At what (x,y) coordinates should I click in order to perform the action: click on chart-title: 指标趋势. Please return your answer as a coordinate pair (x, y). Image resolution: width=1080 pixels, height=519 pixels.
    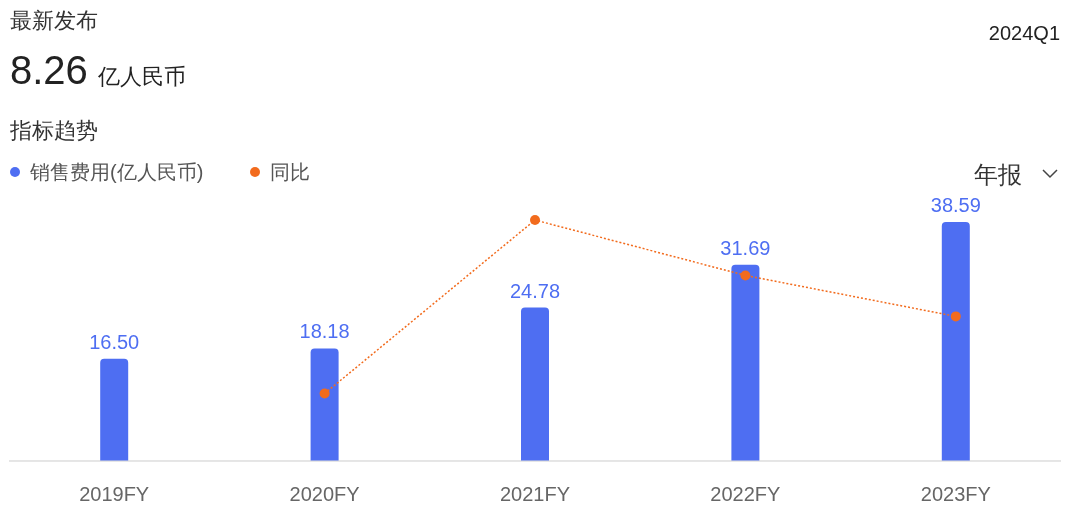
    Looking at the image, I should click on (53, 130).